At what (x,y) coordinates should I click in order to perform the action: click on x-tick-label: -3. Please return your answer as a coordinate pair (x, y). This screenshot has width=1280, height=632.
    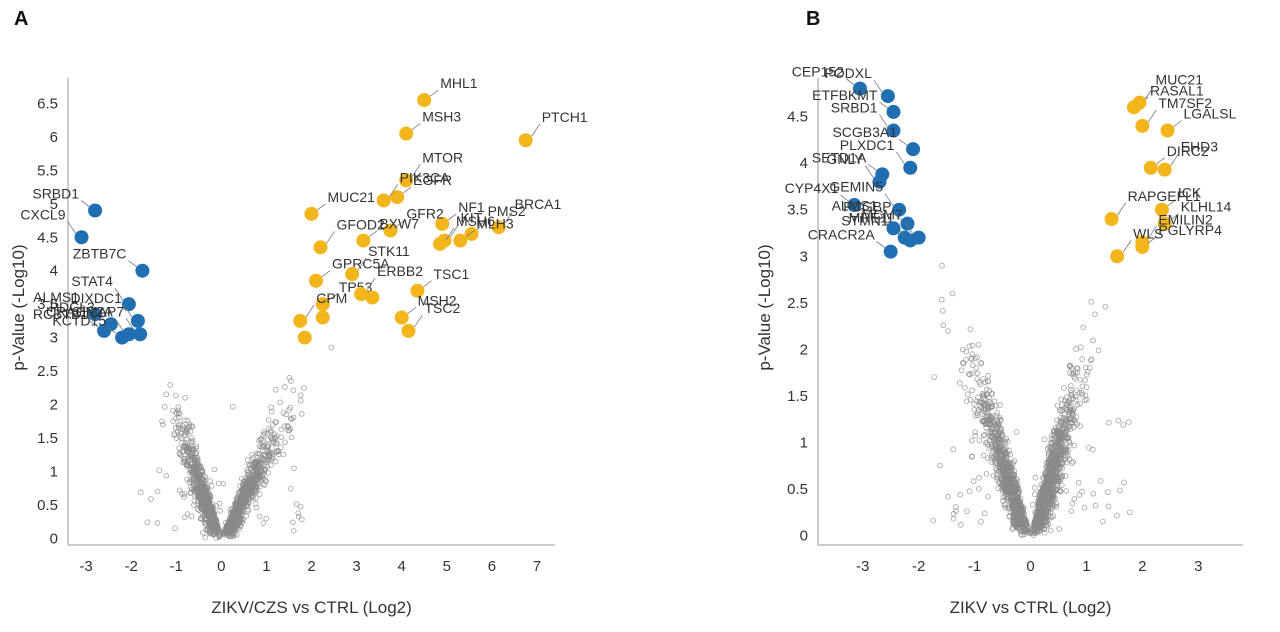
    Looking at the image, I should click on (85, 566).